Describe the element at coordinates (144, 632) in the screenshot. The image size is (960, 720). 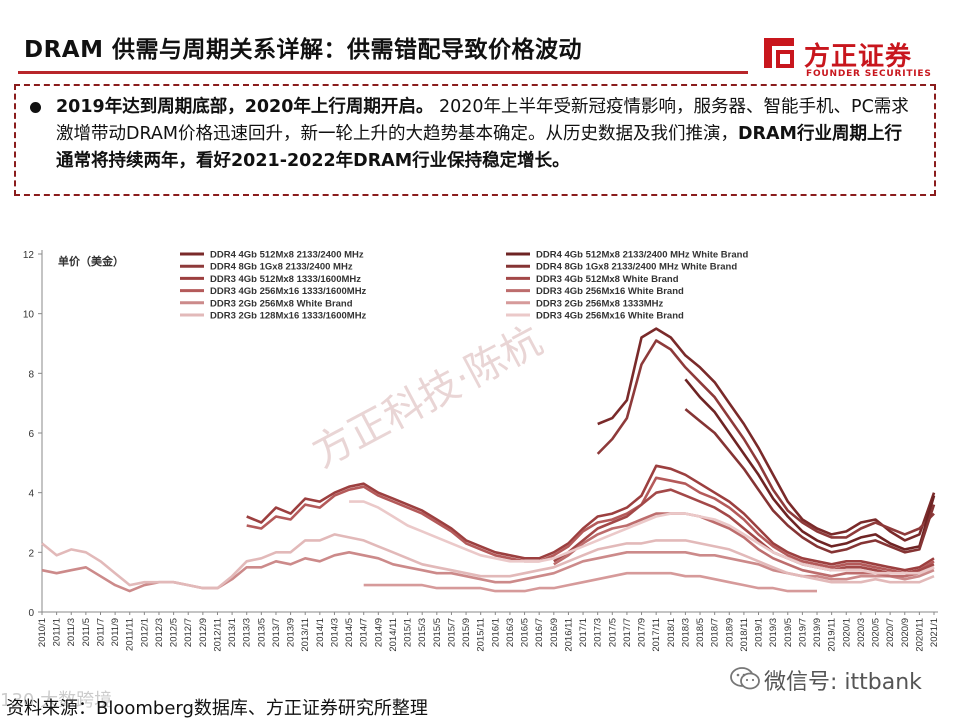
I see `x-tick-label: 2012/1` at that location.